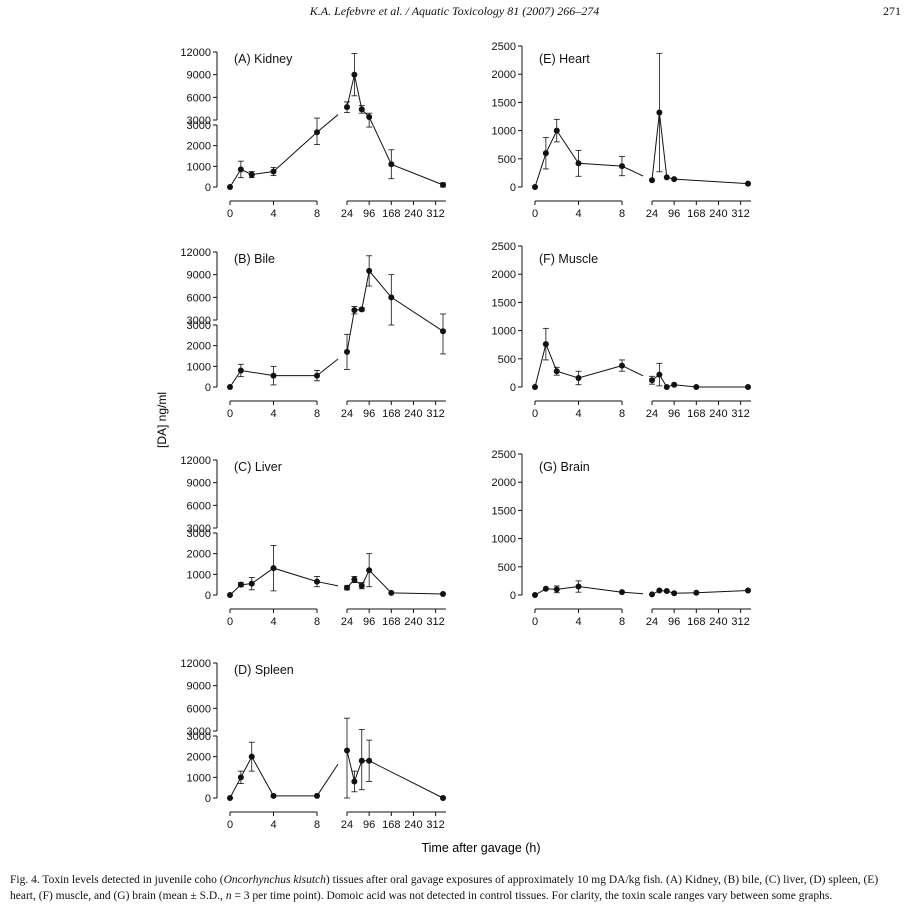  I want to click on panel-title: (B) Bile, so click(254, 259).